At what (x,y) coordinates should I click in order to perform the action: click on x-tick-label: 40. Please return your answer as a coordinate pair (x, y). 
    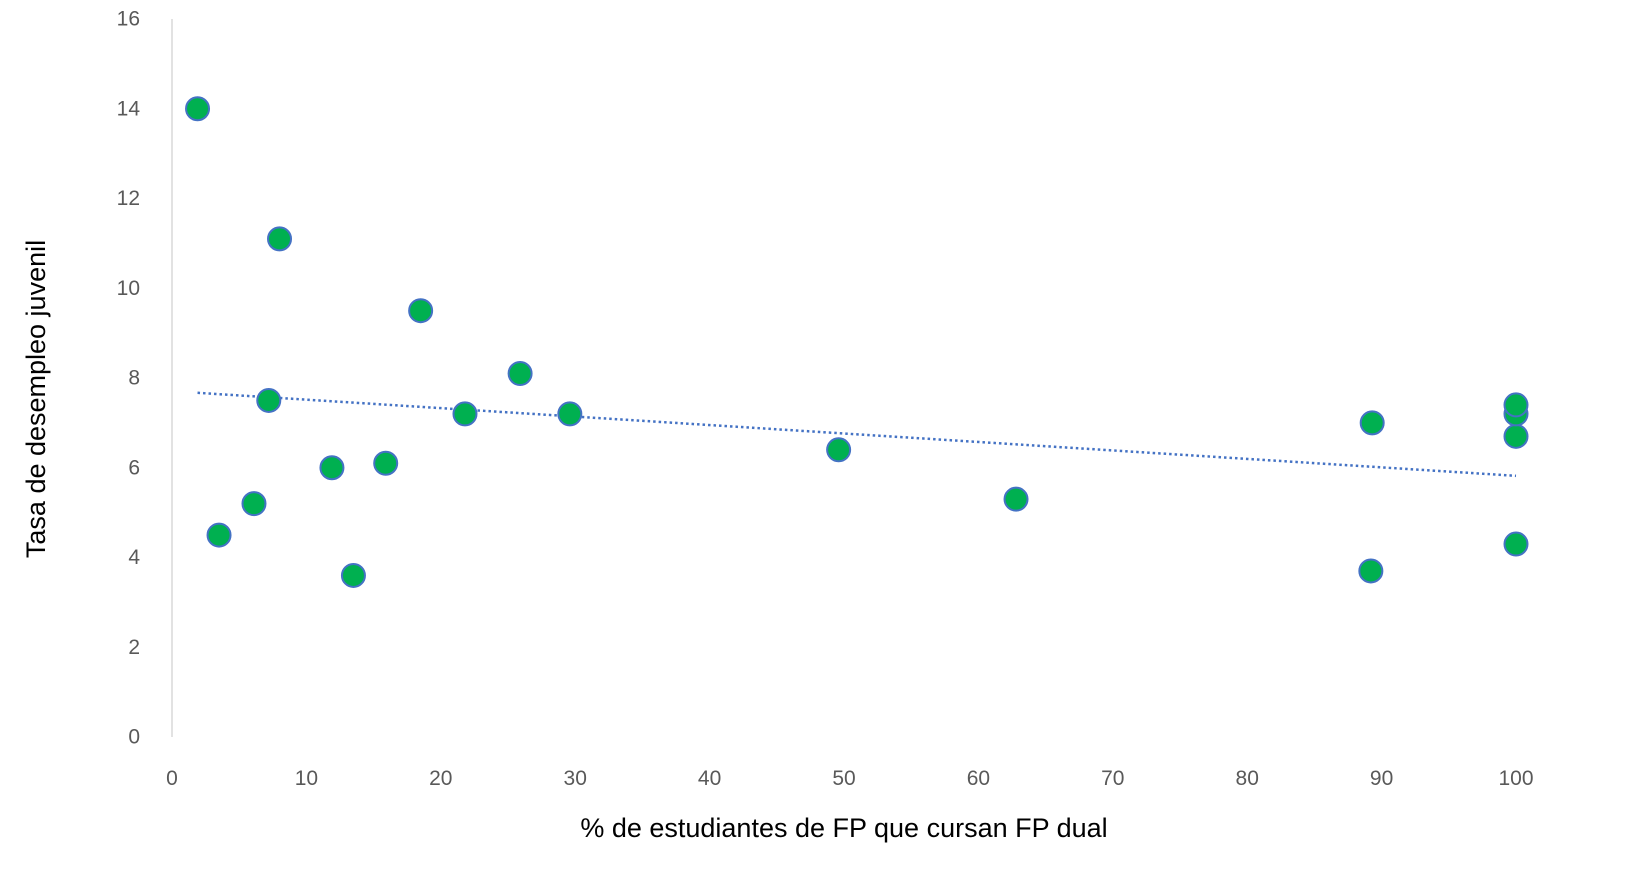
    Looking at the image, I should click on (709, 778).